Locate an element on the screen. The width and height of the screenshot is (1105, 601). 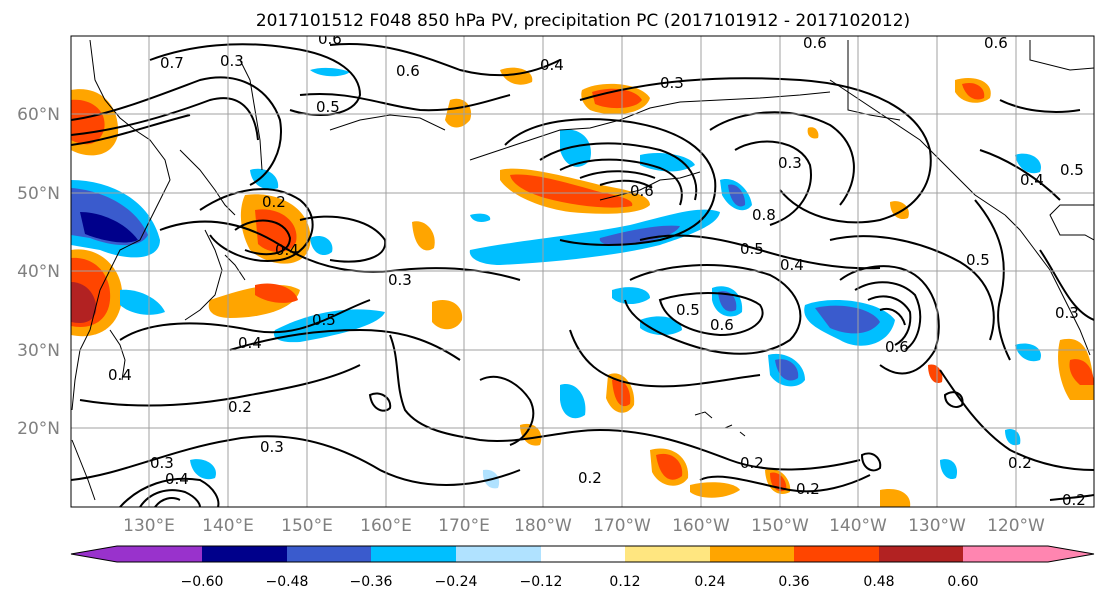
colorbar-tick: 0.36 is located at coordinates (793, 582).